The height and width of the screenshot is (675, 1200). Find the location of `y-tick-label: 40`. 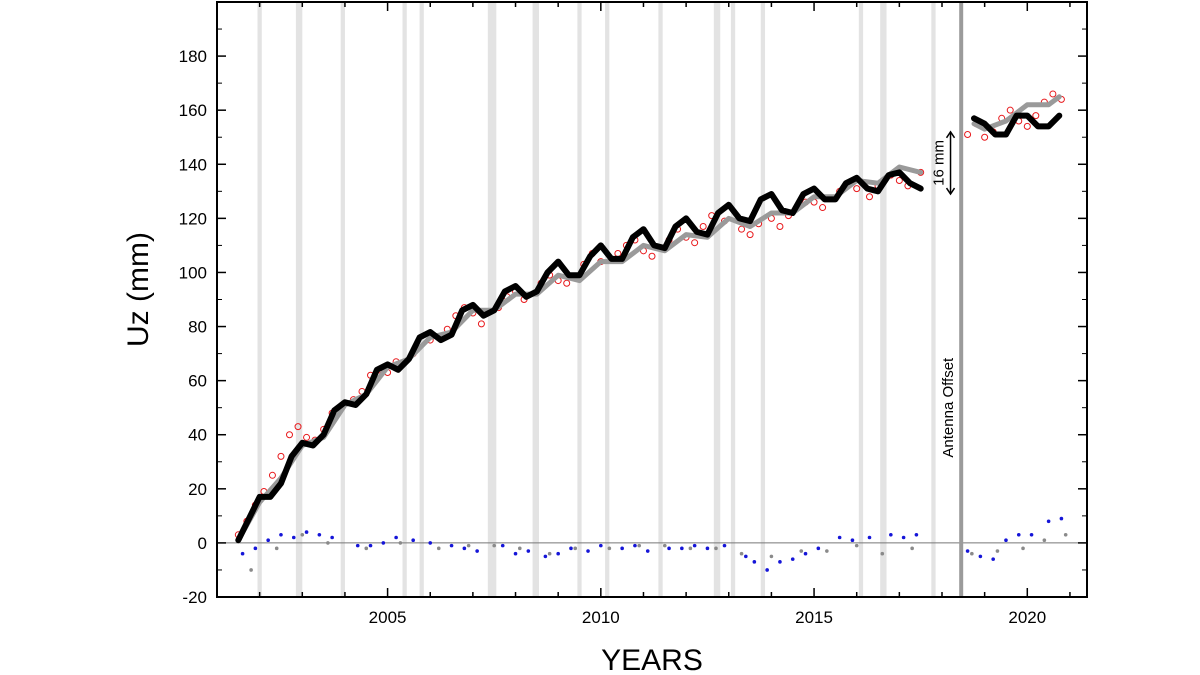

y-tick-label: 40 is located at coordinates (197, 435).